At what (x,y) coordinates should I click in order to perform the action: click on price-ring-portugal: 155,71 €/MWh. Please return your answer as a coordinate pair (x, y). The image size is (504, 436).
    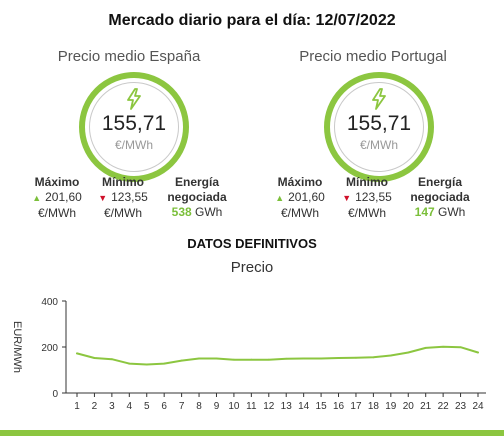
    Looking at the image, I should click on (379, 127).